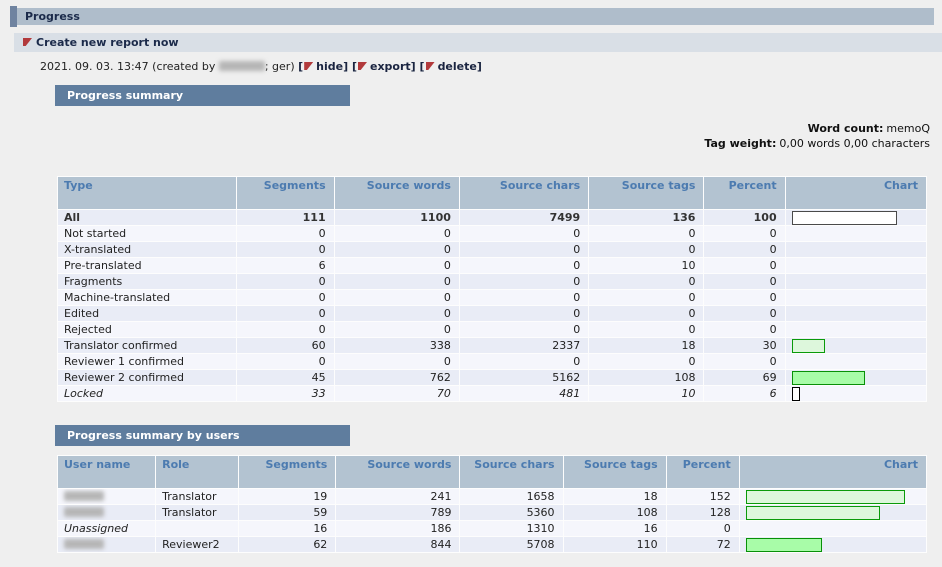 The width and height of the screenshot is (942, 567). What do you see at coordinates (147, 345) in the screenshot?
I see `cell-type: Translator confirmed` at bounding box center [147, 345].